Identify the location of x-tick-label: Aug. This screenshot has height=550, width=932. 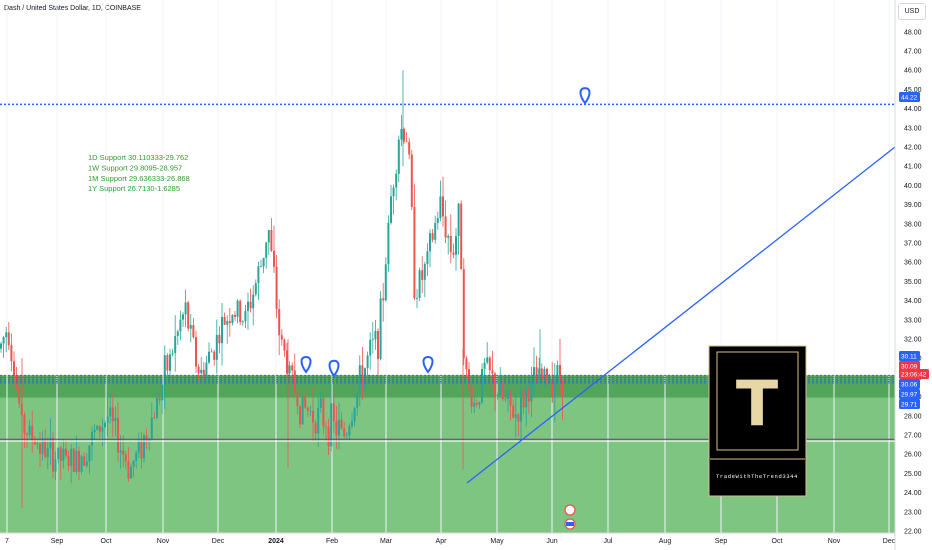
(665, 541).